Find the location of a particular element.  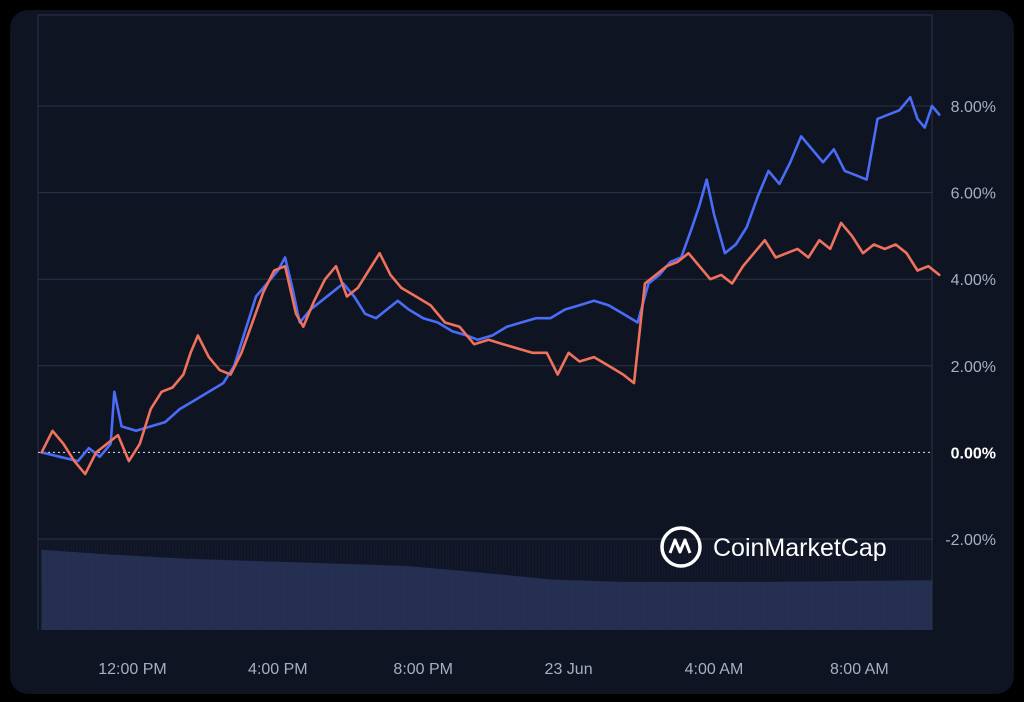

y-tick-label: 4.00% is located at coordinates (973, 280).